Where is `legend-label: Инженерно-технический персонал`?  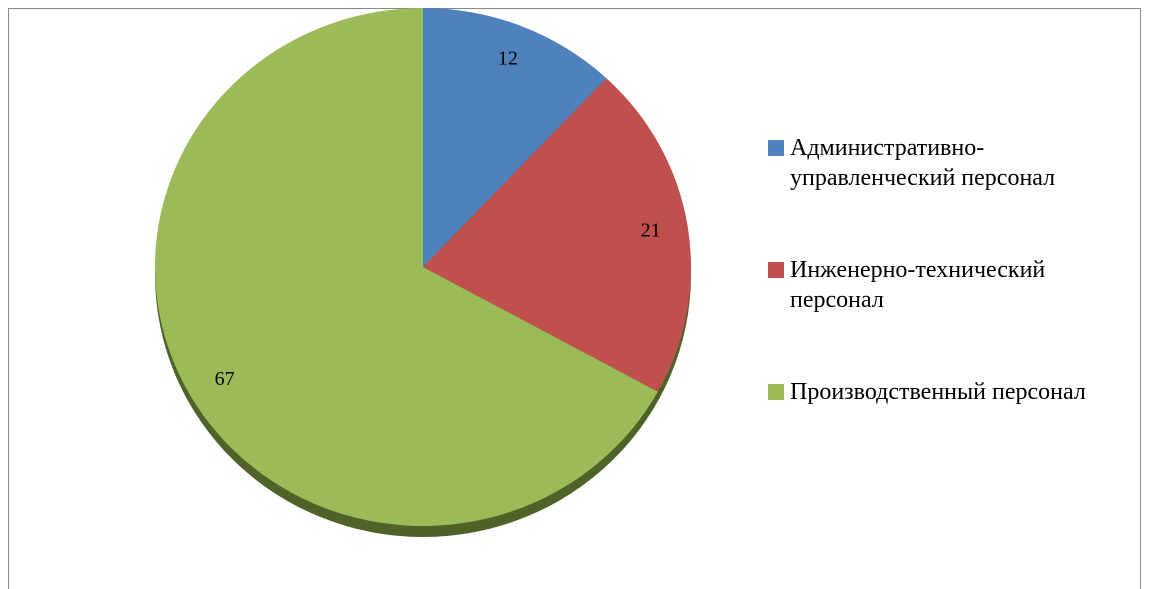
legend-label: Инженерно-технический персонал is located at coordinates (918, 285).